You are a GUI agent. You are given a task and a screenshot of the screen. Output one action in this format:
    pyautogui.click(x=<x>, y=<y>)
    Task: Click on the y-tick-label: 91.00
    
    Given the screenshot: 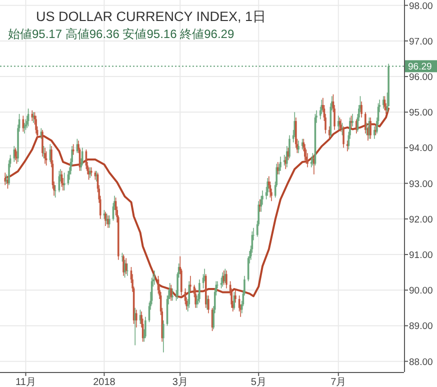 What is the action you would take?
    pyautogui.click(x=421, y=256)
    